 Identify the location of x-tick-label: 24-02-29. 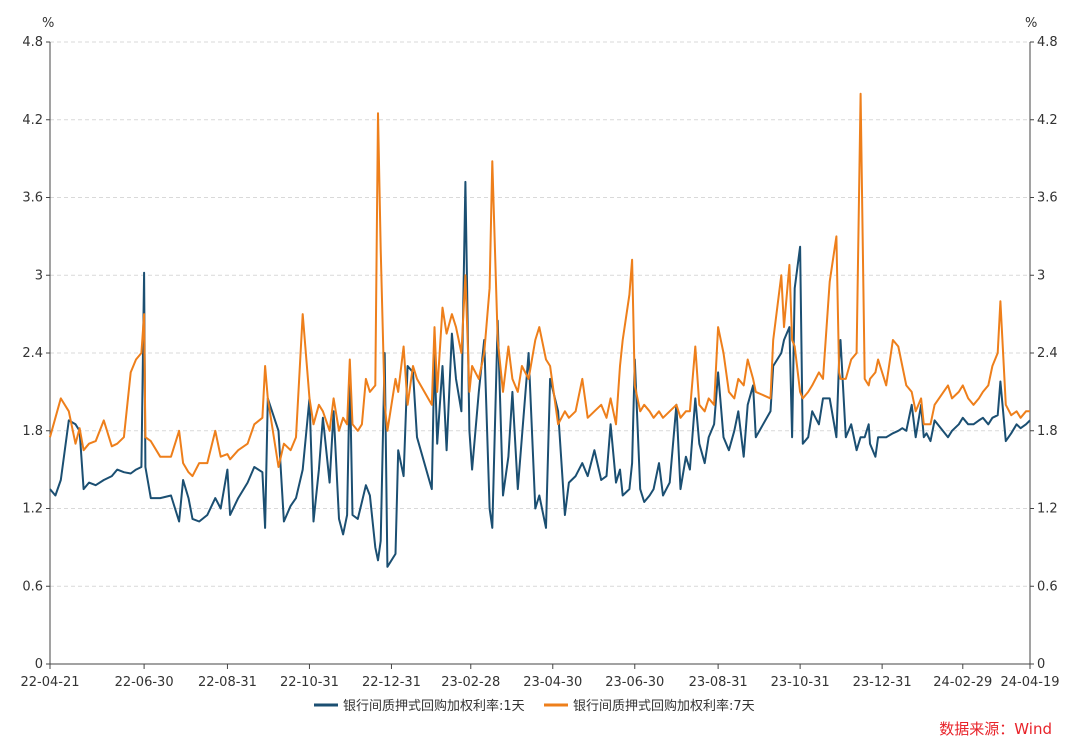
(962, 682).